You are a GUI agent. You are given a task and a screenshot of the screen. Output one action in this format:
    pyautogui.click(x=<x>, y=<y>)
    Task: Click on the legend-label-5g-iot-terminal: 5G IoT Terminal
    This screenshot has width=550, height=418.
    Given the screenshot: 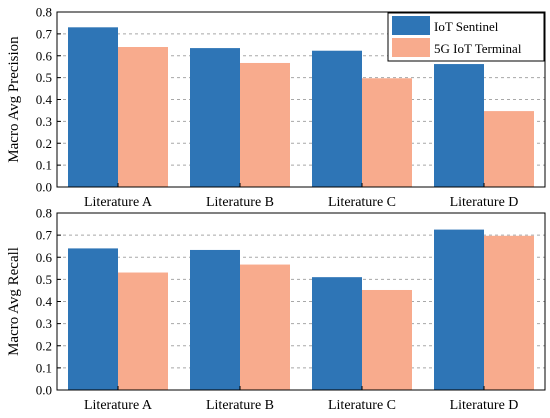 What is the action you would take?
    pyautogui.click(x=478, y=48)
    